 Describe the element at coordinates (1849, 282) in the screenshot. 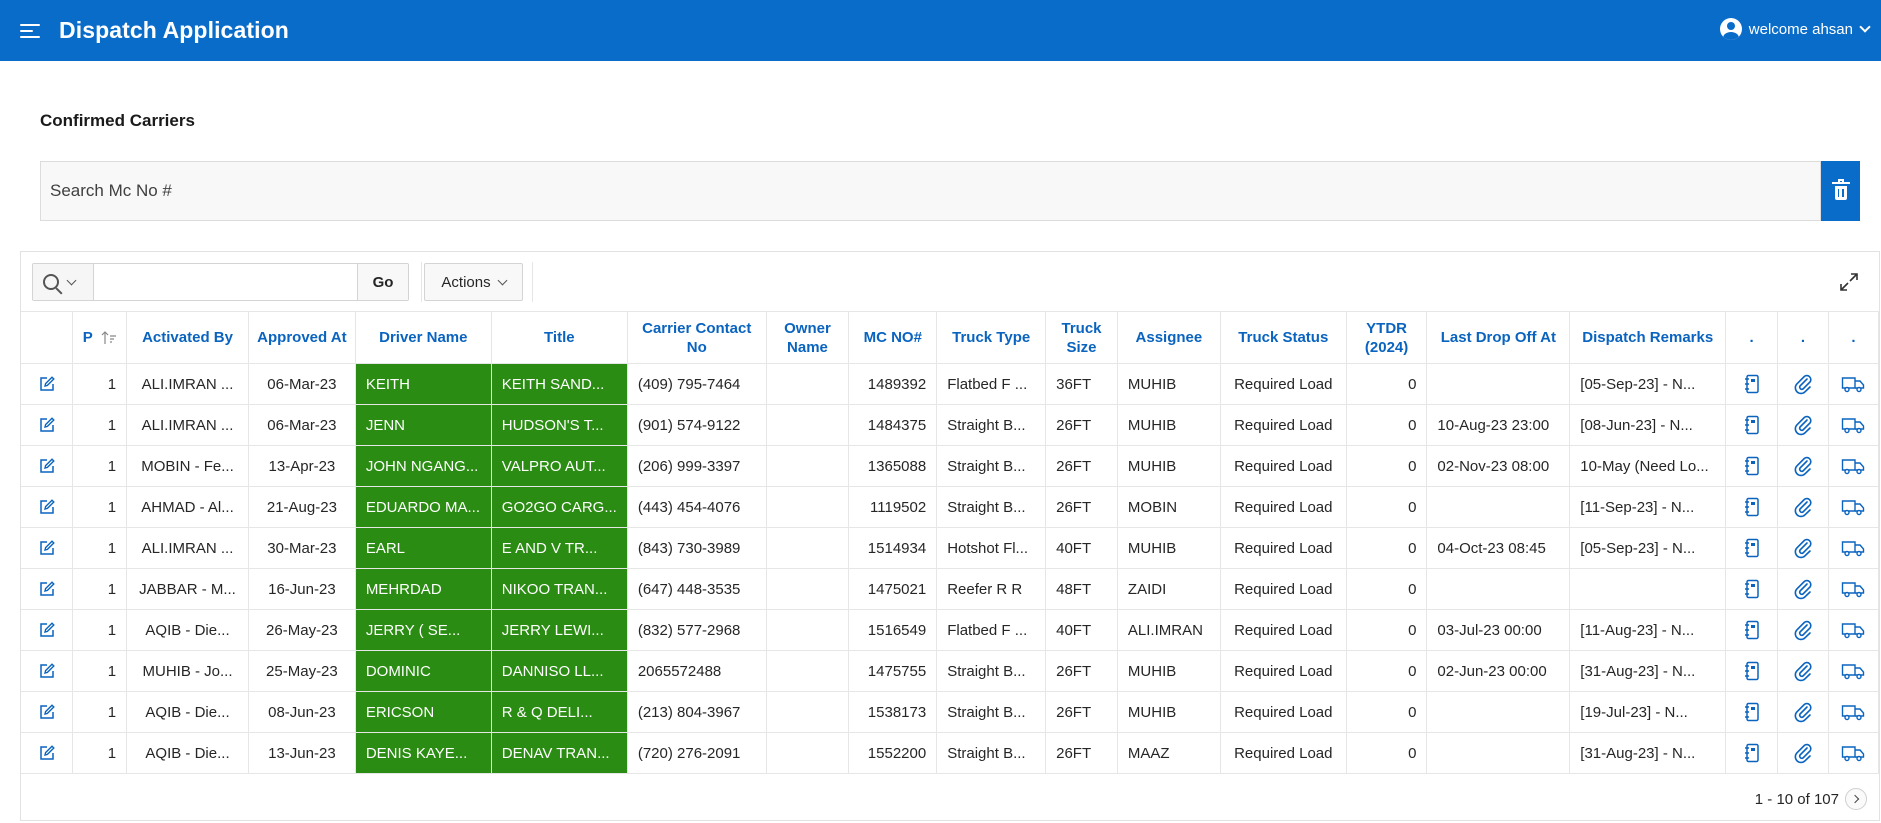

I see `expand-icon` at that location.